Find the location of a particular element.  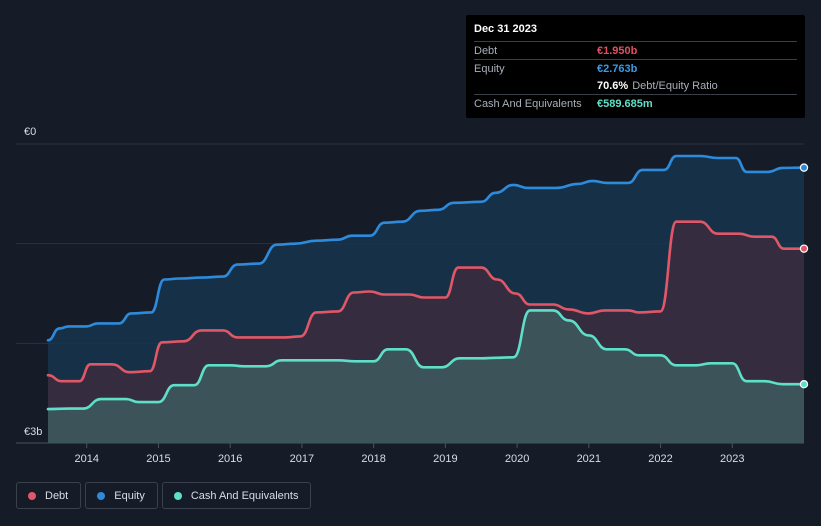

tooltip-cash-row: Cash And Equivalents €589.685m is located at coordinates (635, 103).